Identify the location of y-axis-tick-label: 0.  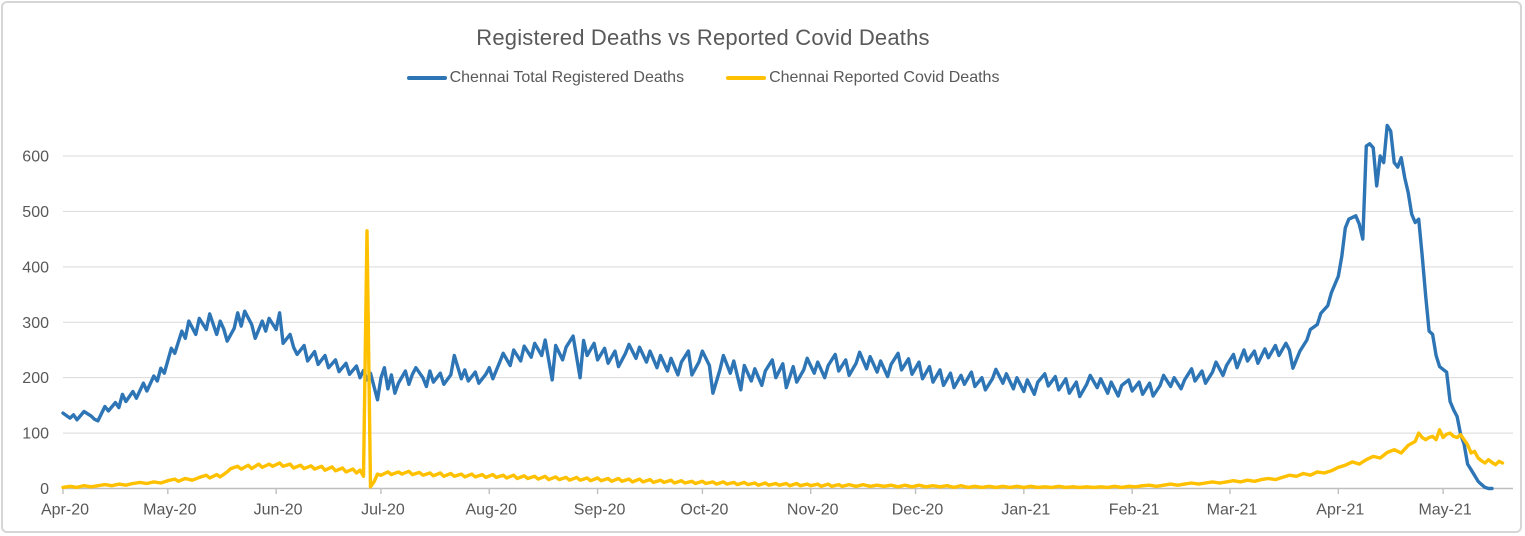
(44, 489).